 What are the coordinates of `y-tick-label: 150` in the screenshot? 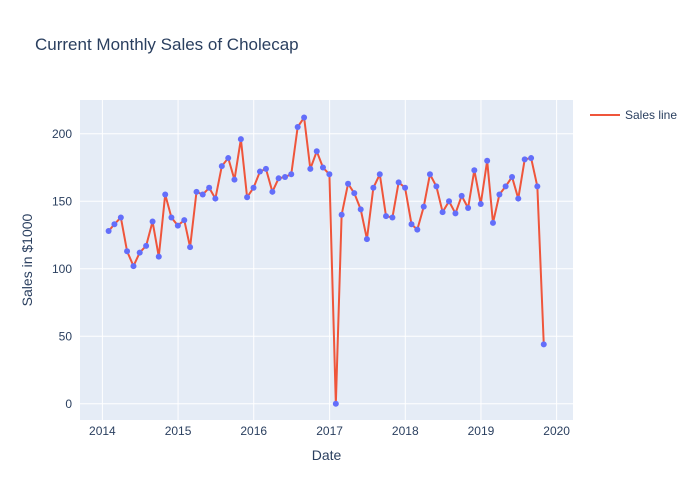 It's located at (62, 201).